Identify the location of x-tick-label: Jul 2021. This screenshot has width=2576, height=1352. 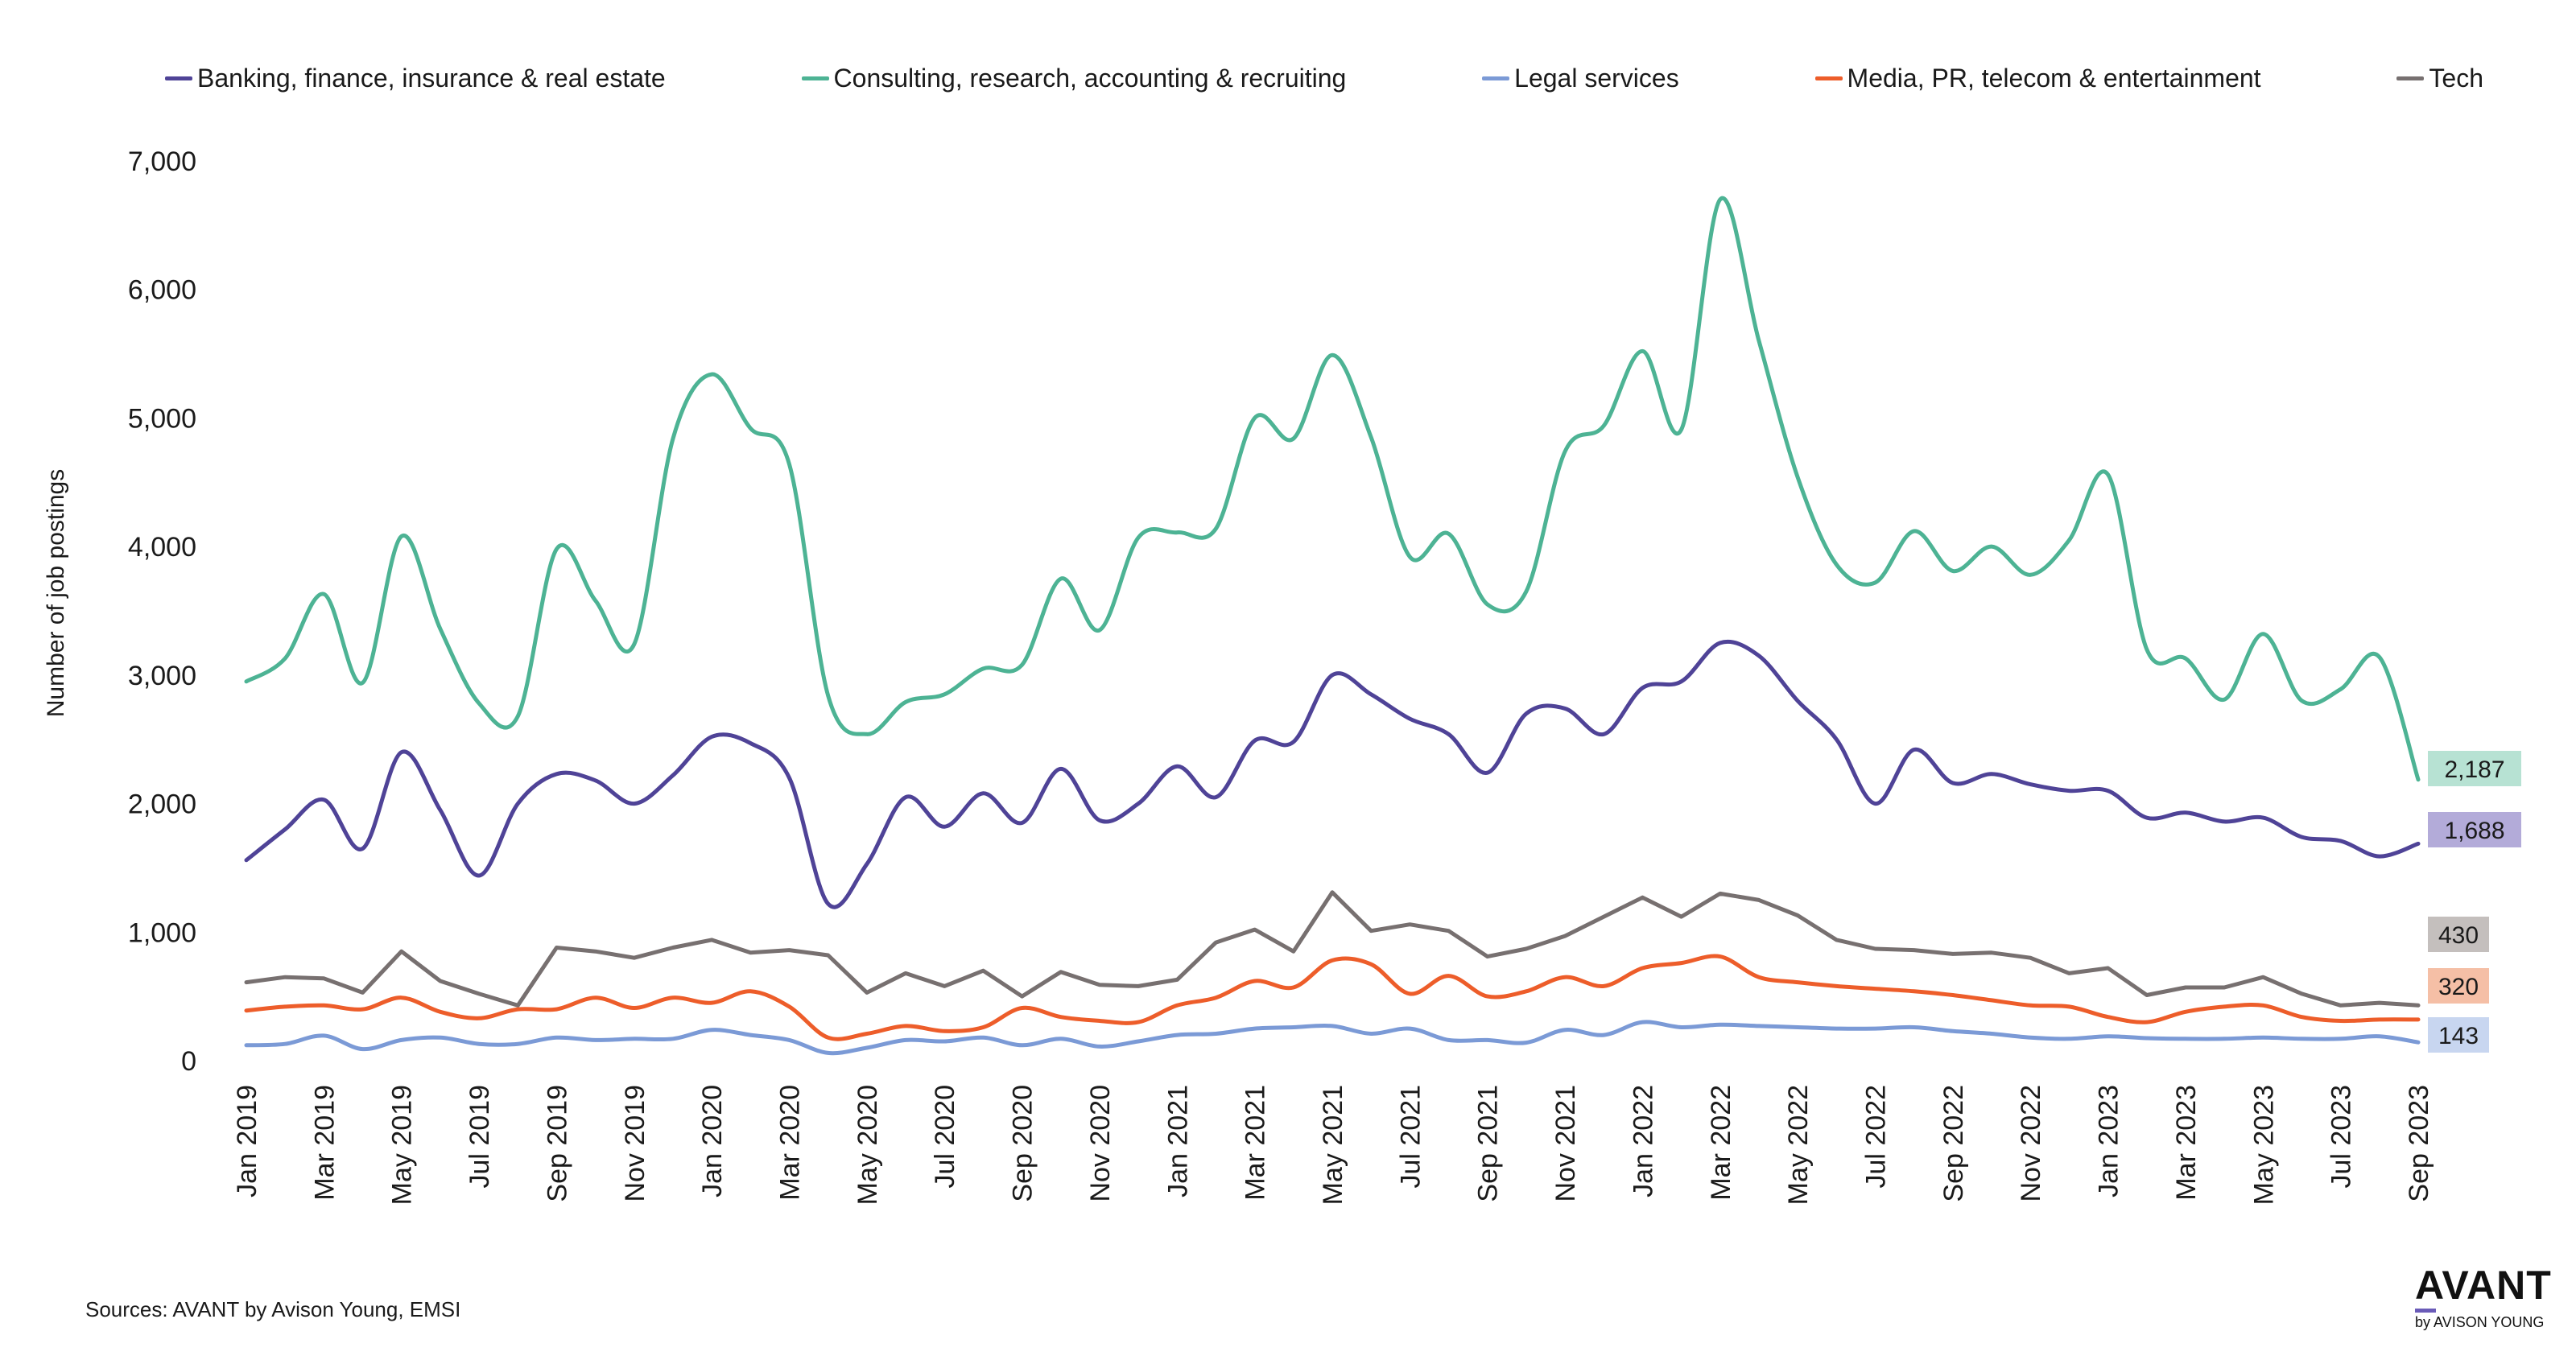
(1410, 1137).